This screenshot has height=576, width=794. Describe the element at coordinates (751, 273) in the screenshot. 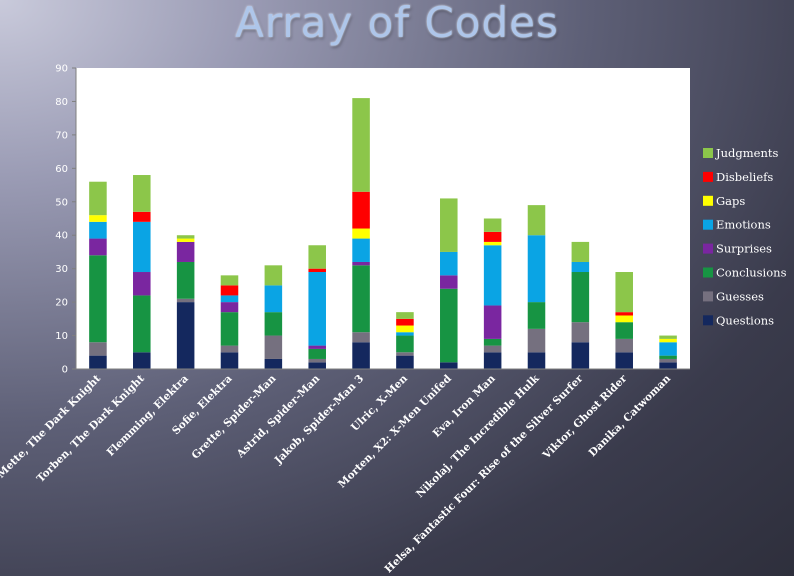

I see `legend-label-conclusions: Conclusions` at that location.